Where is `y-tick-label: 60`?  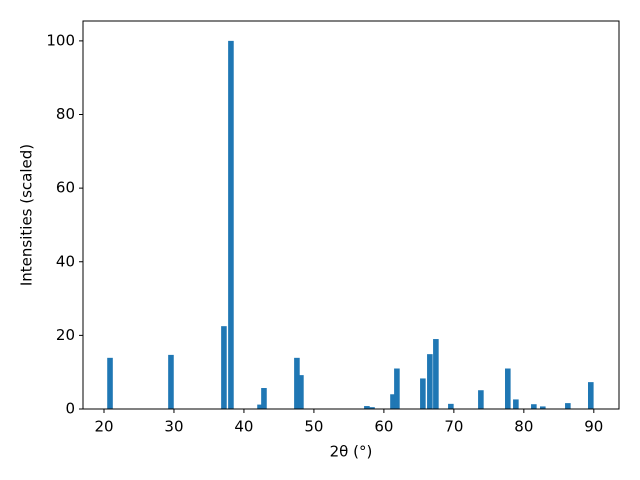 y-tick-label: 60 is located at coordinates (65, 188).